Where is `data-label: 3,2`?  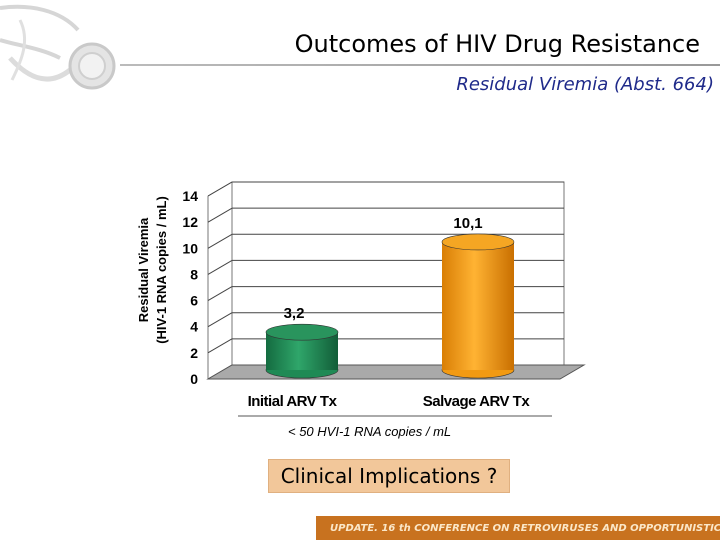
data-label: 3,2 is located at coordinates (294, 313).